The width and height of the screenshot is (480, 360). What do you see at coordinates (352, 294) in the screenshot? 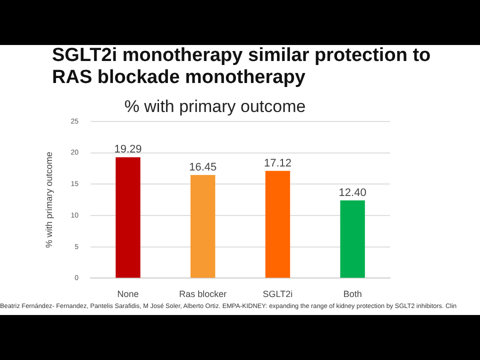
I see `x-tick-label: Both` at bounding box center [352, 294].